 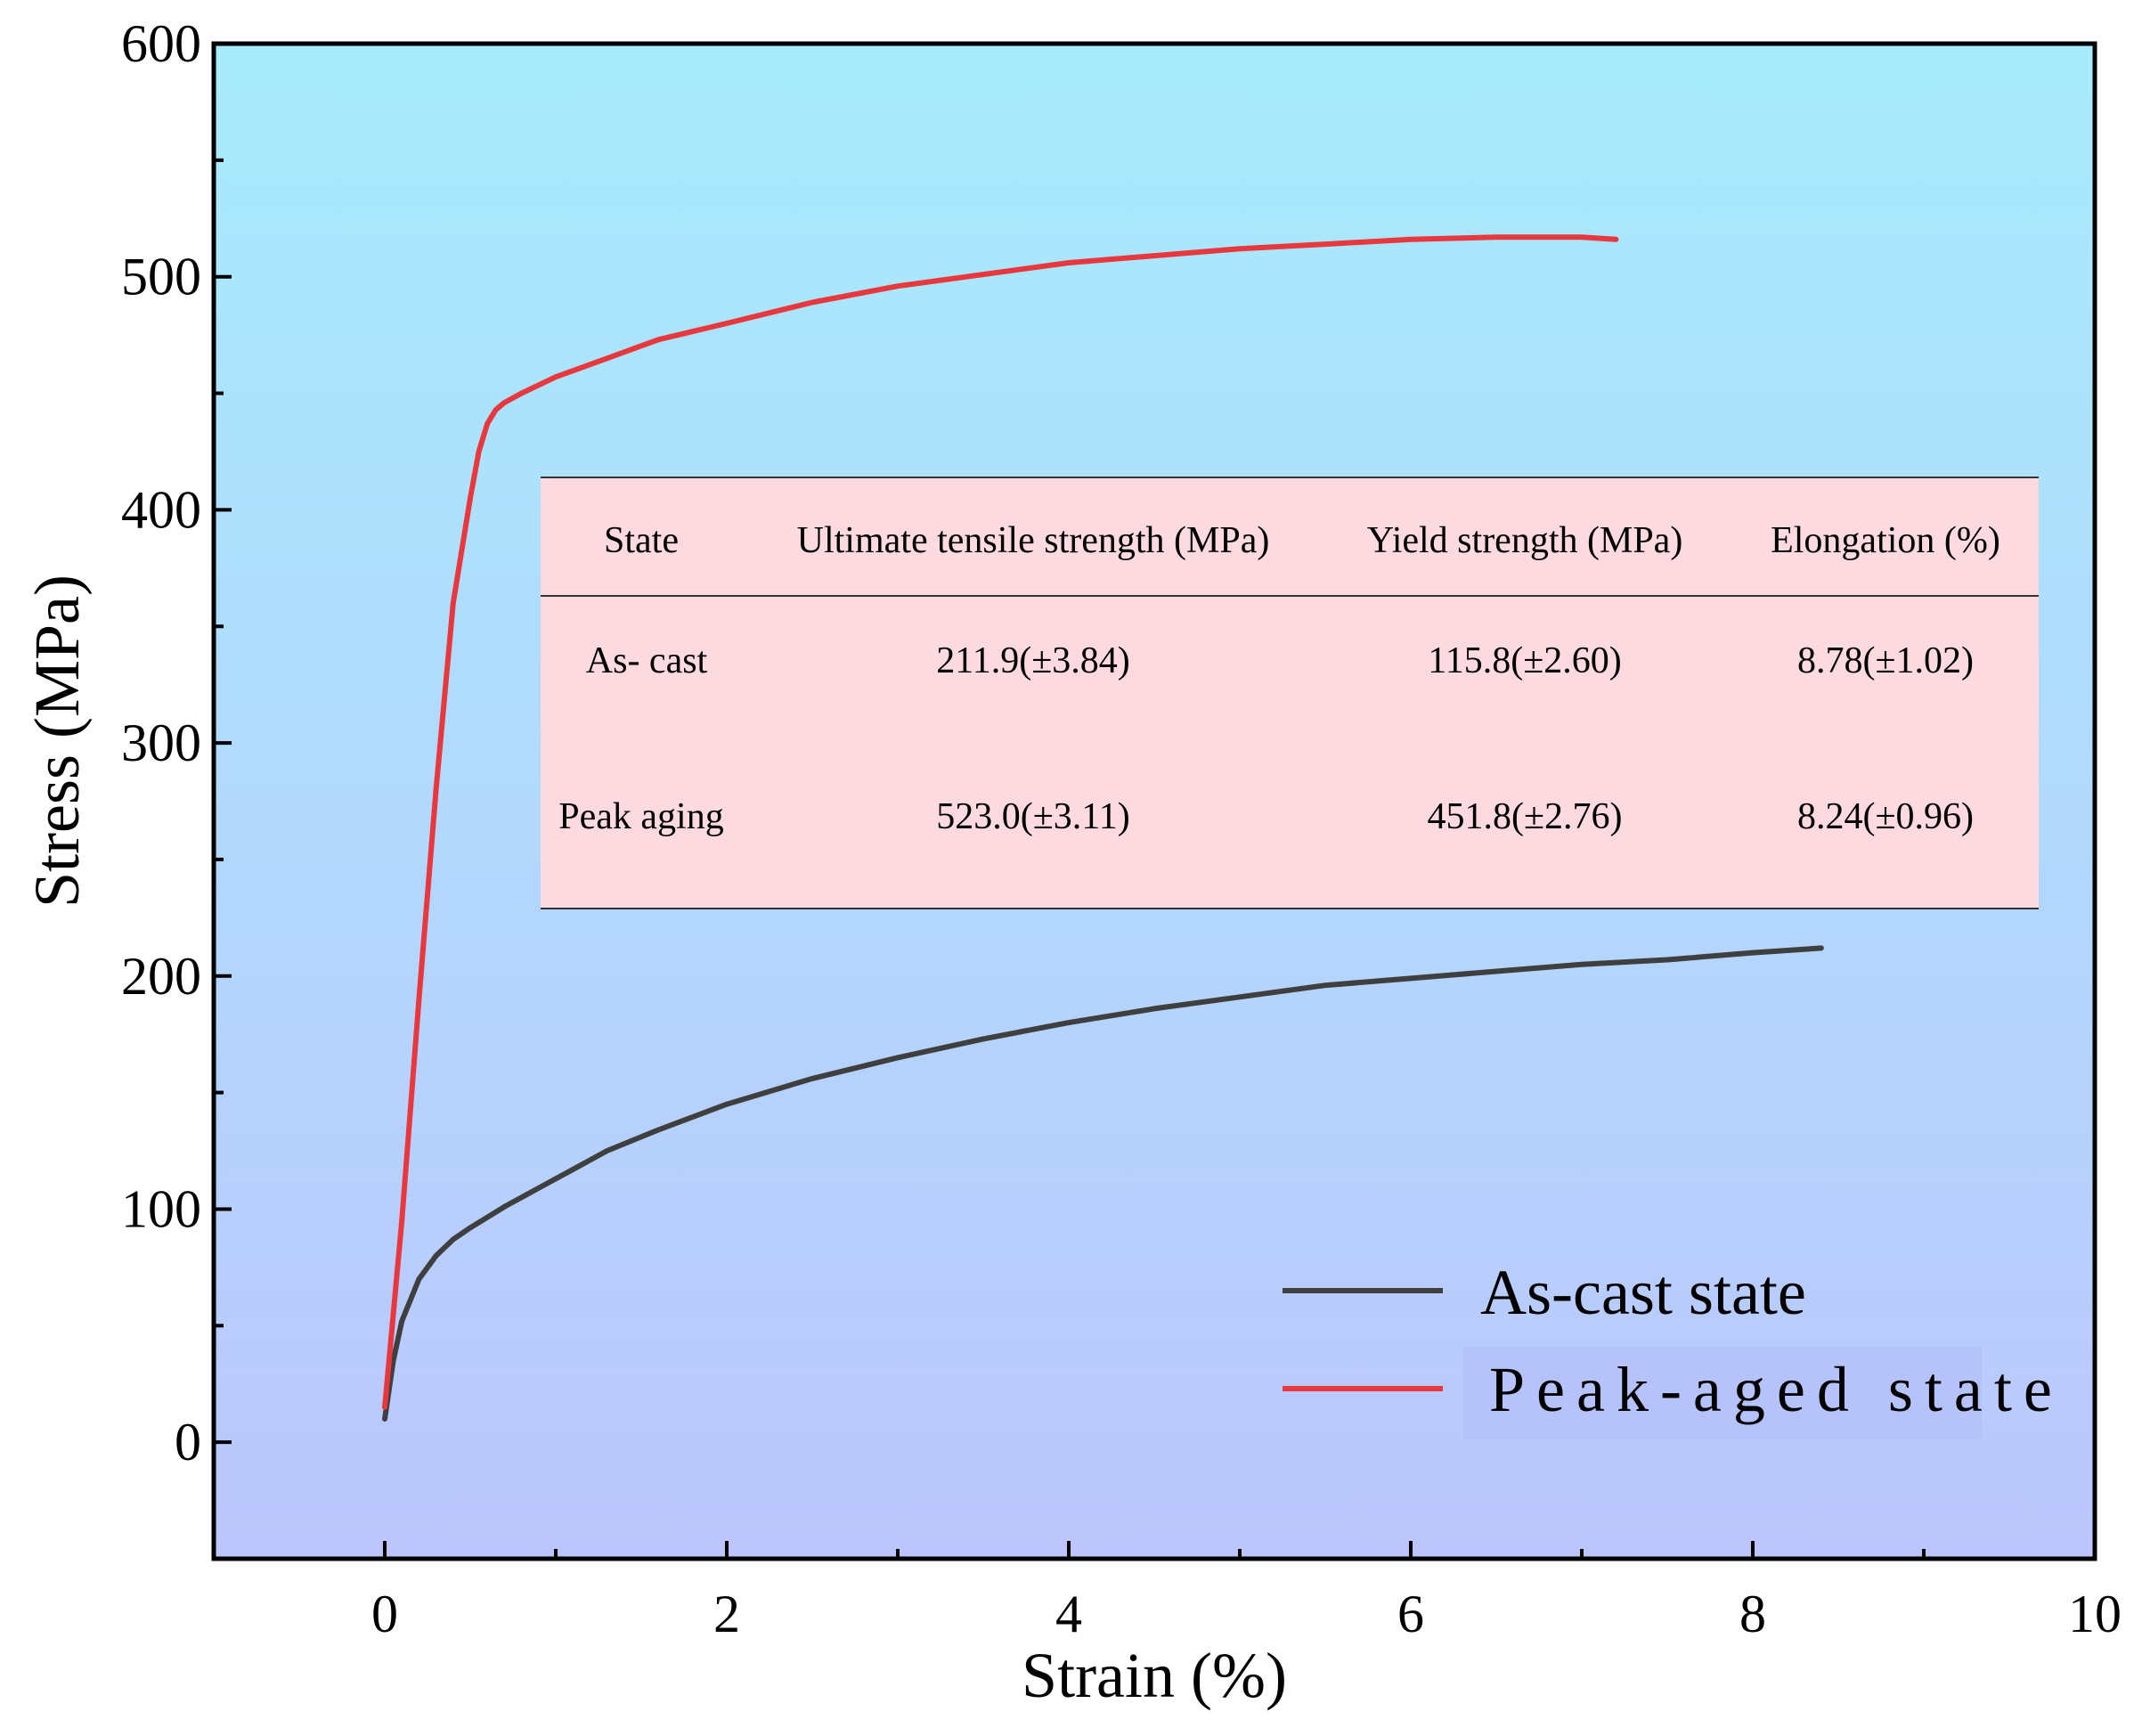 I want to click on y-tick-label: 400, so click(x=161, y=510).